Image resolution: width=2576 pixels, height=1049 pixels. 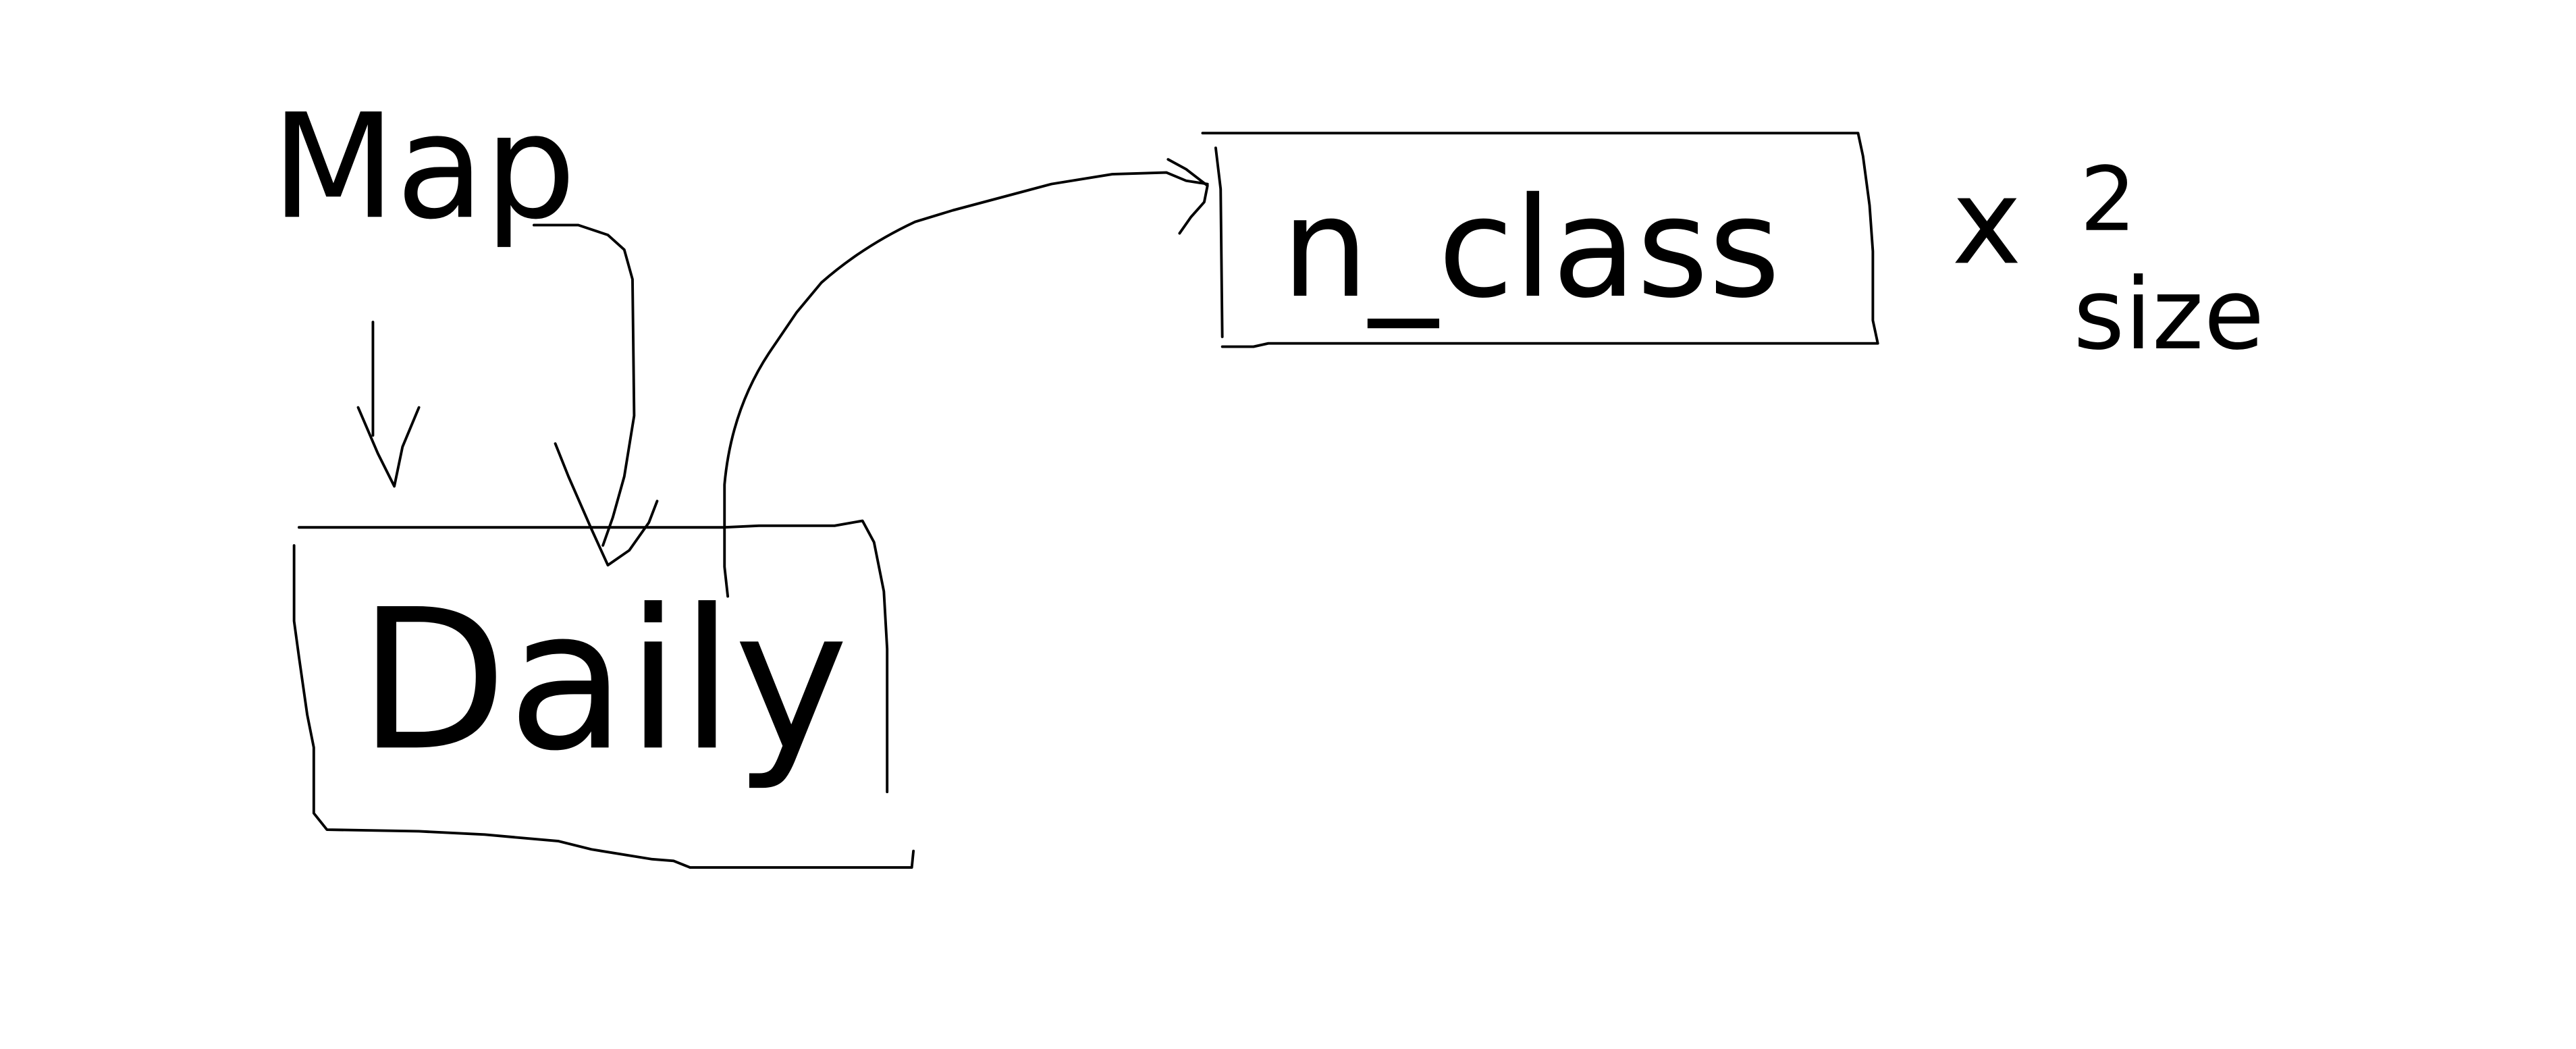 I want to click on annotation: size, so click(x=2168, y=314).